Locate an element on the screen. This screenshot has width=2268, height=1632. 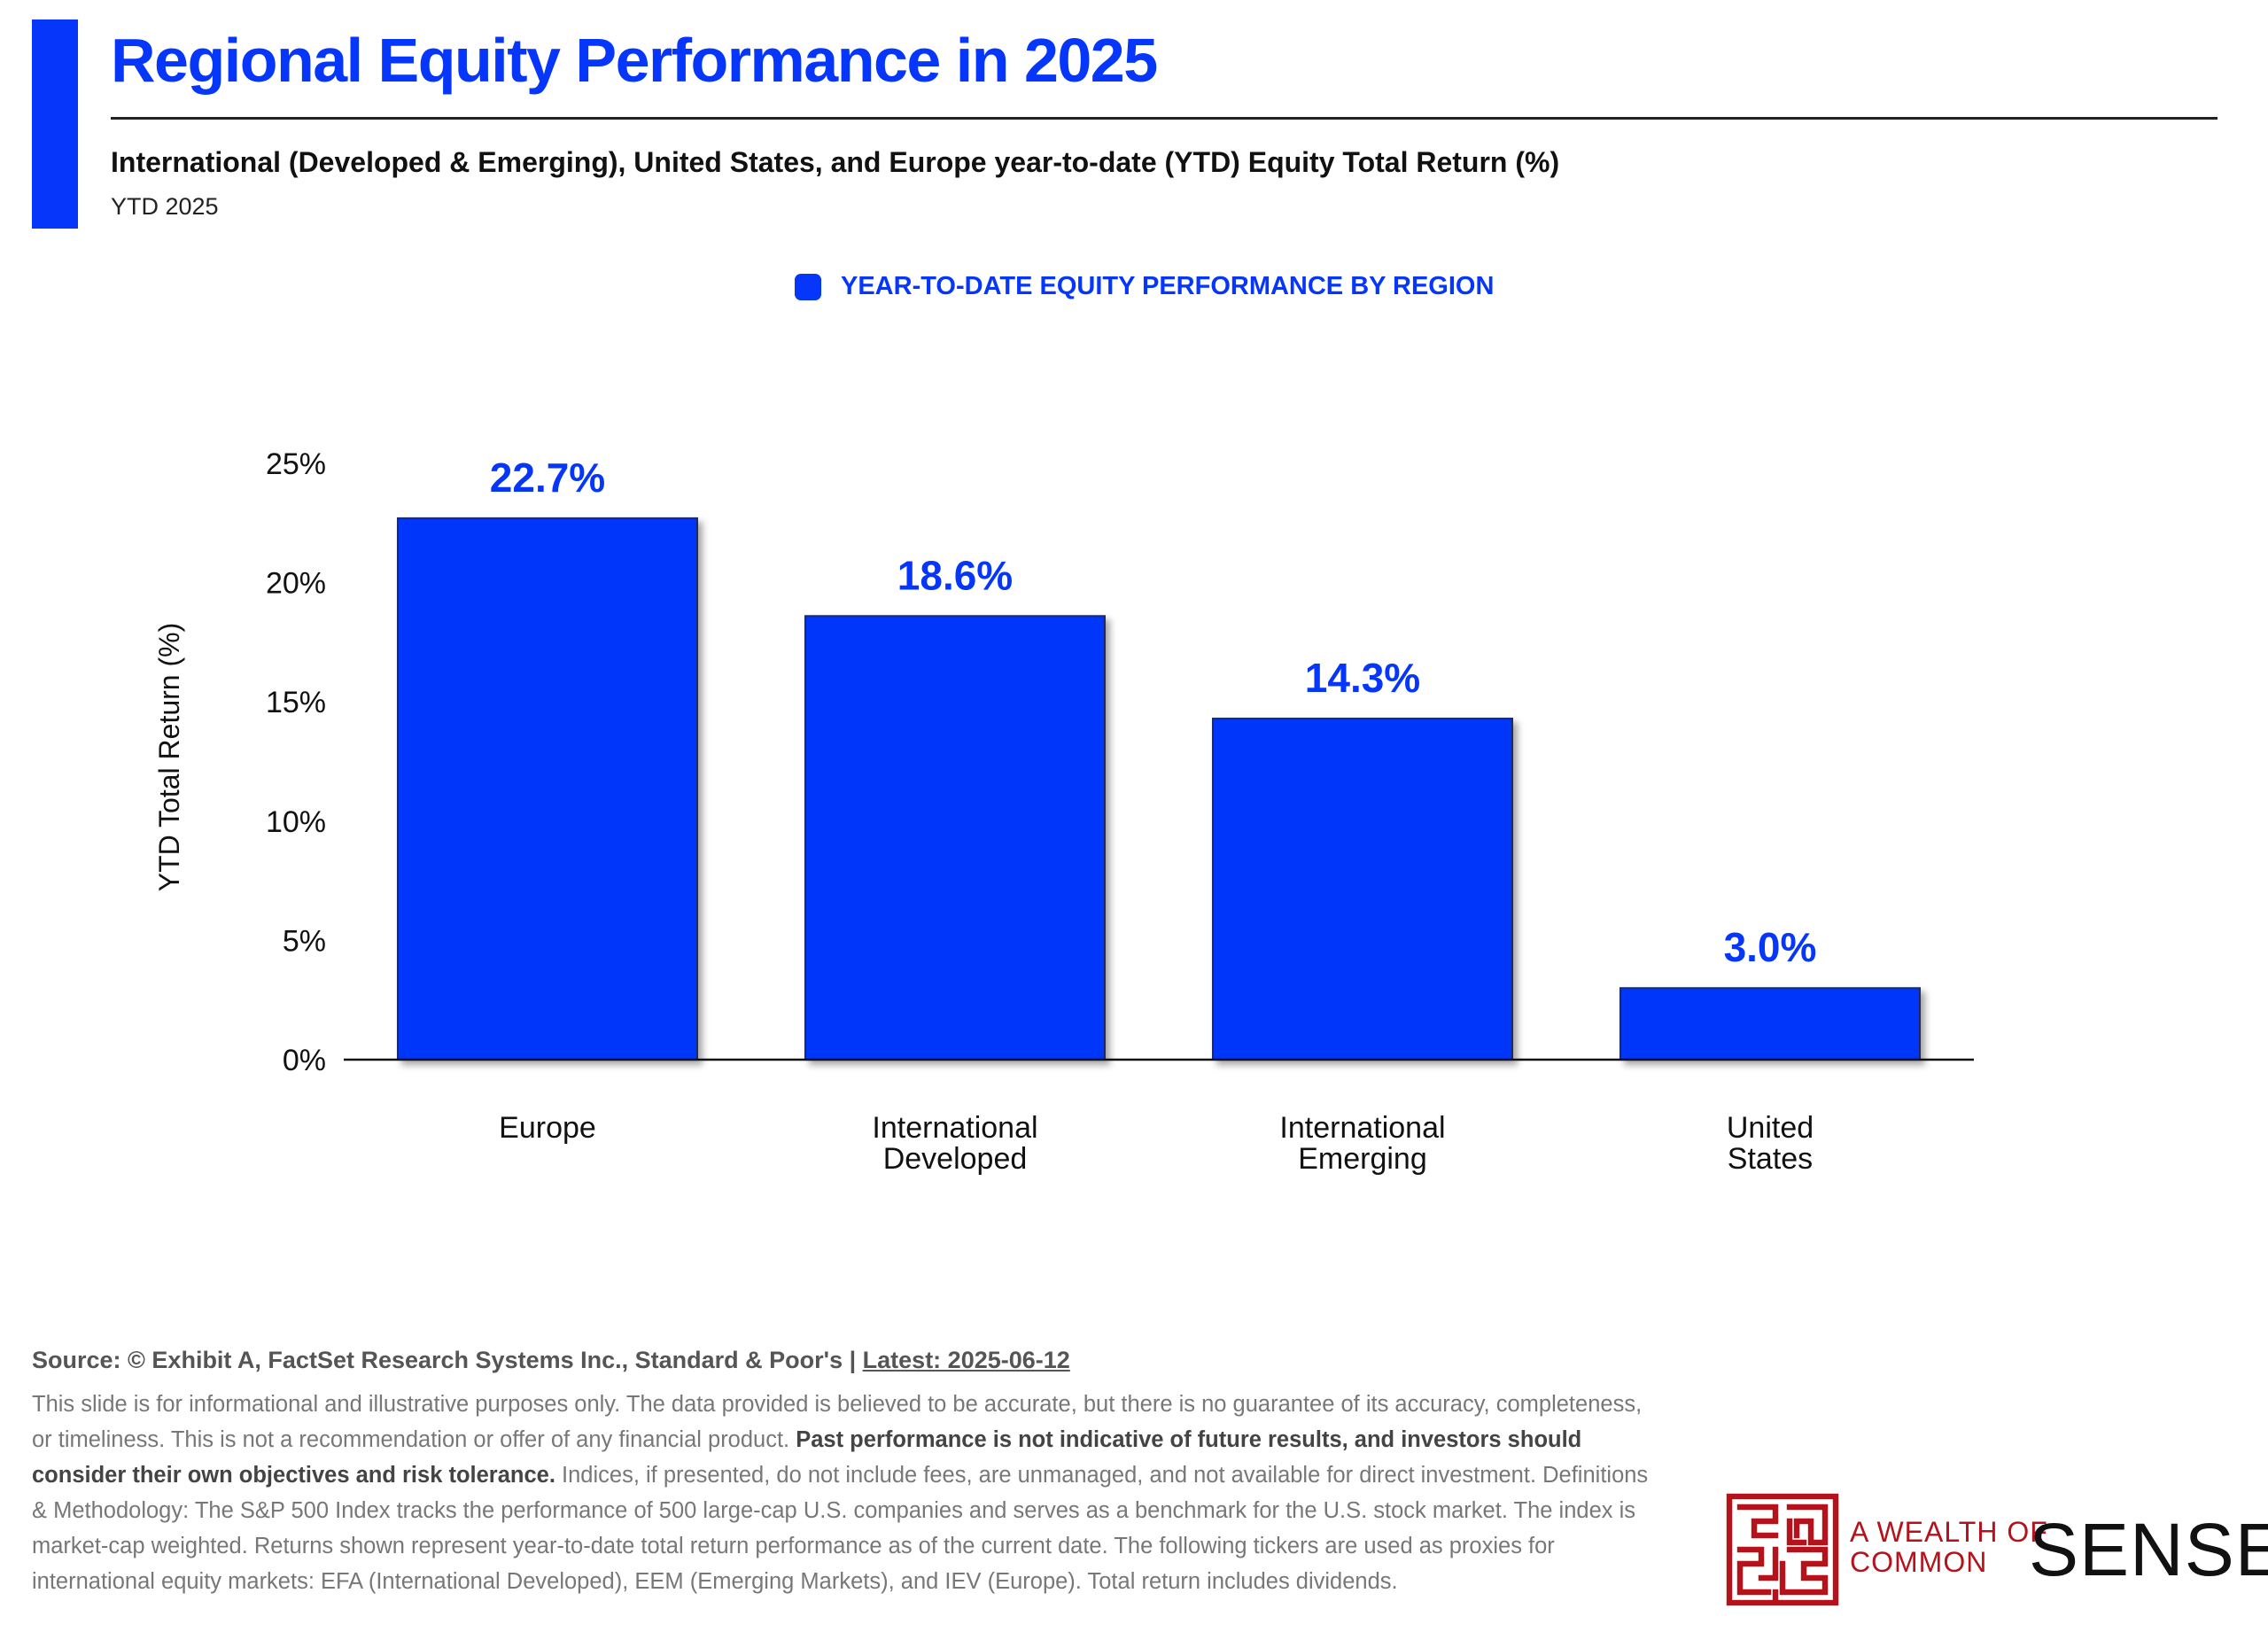
logo-wordmark: A WEALTH OF COMMON SENSE is located at coordinates (2059, 1549).